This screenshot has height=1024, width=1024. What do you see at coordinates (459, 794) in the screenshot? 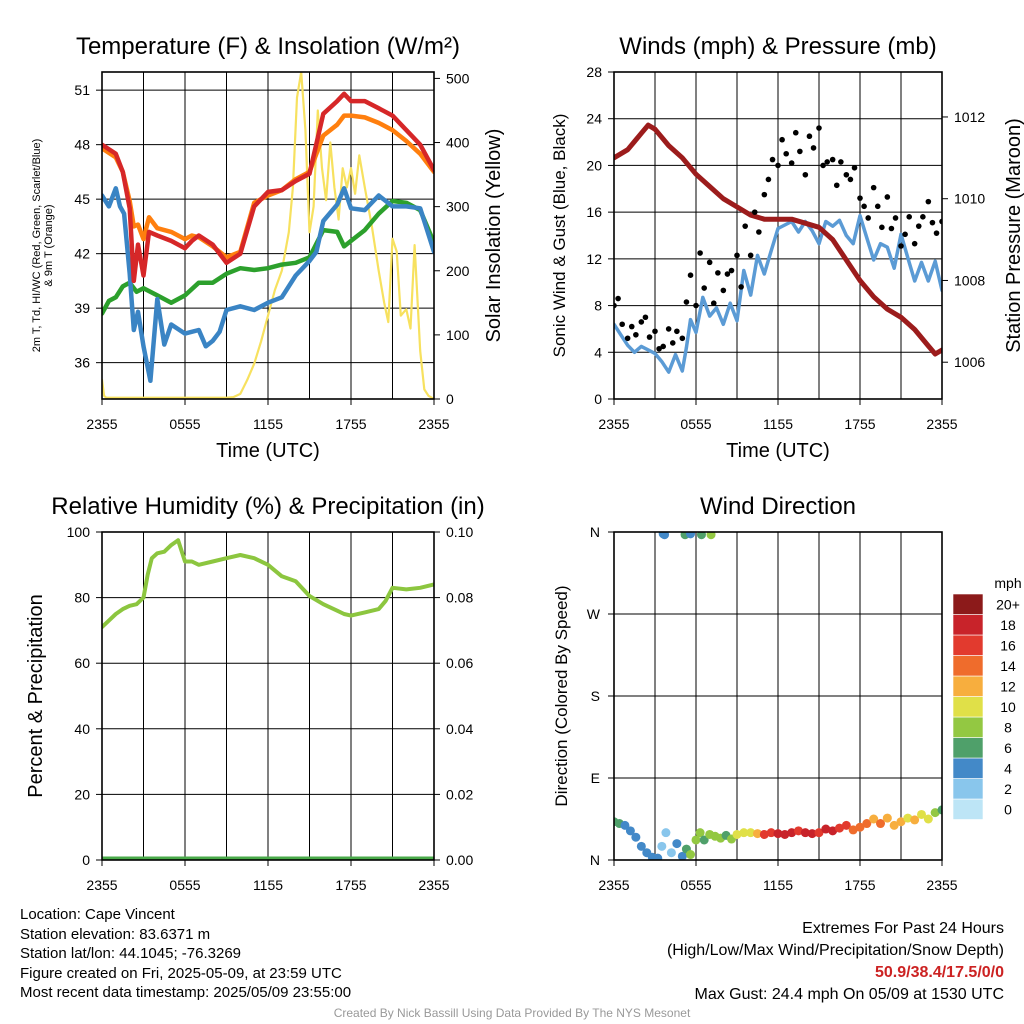
I see `y2-tick-label: 0.02` at bounding box center [459, 794].